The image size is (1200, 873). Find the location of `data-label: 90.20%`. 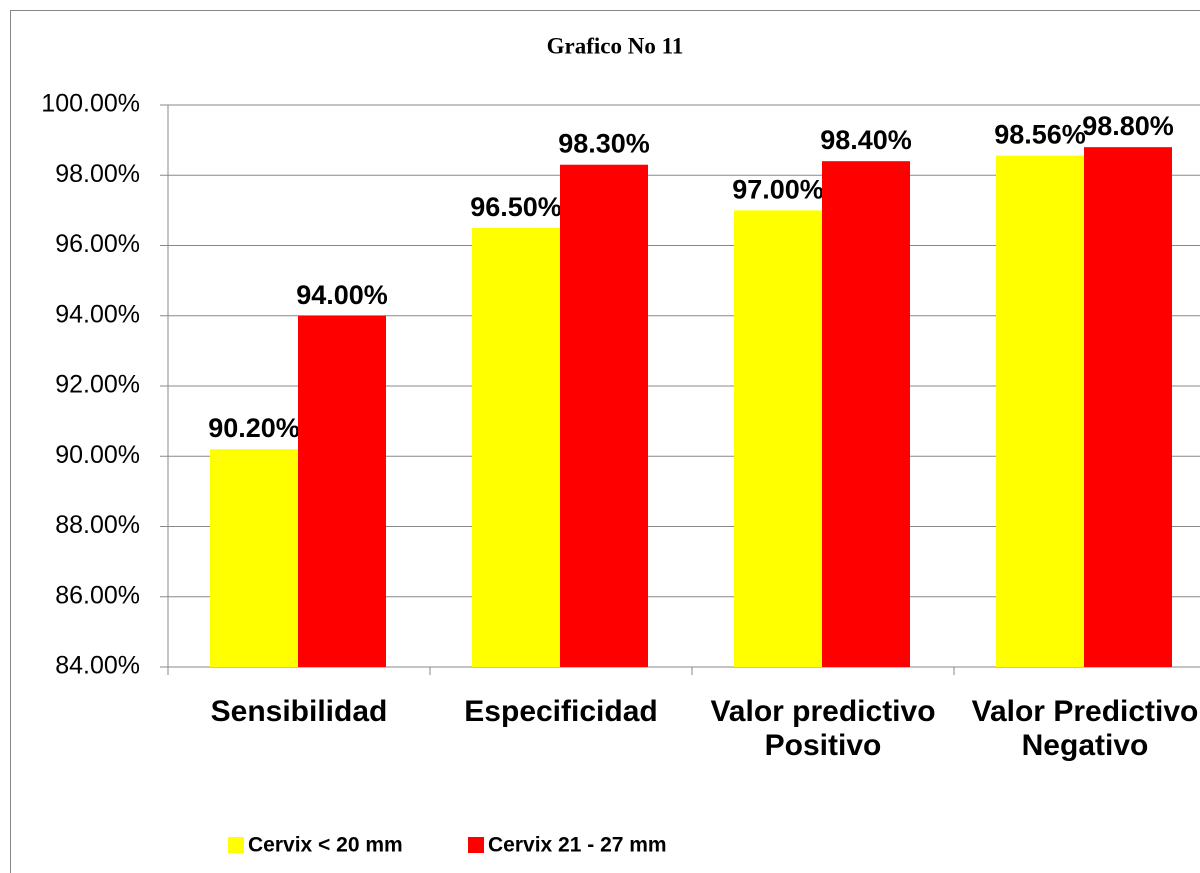

data-label: 90.20% is located at coordinates (254, 428).